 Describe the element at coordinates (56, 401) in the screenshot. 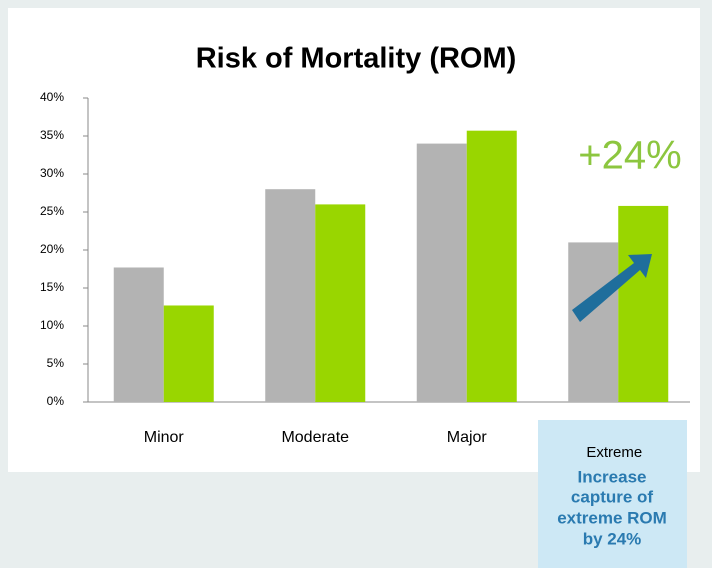

I see `y-tick-label: 0%` at that location.